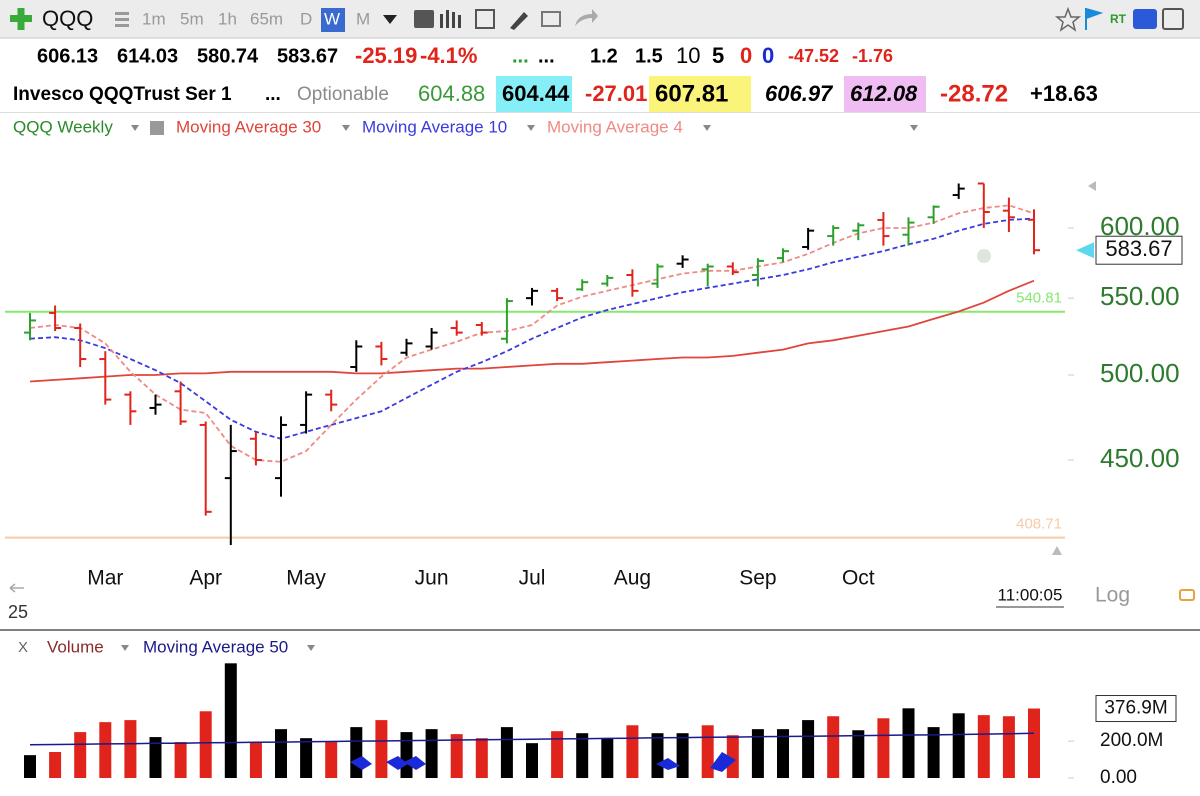 The height and width of the screenshot is (796, 1200). I want to click on row-border, so click(600, 112).